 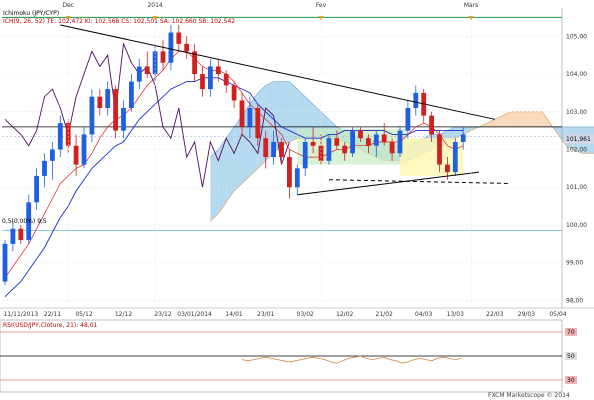 I want to click on date-tick: 05/04, so click(x=557, y=314).